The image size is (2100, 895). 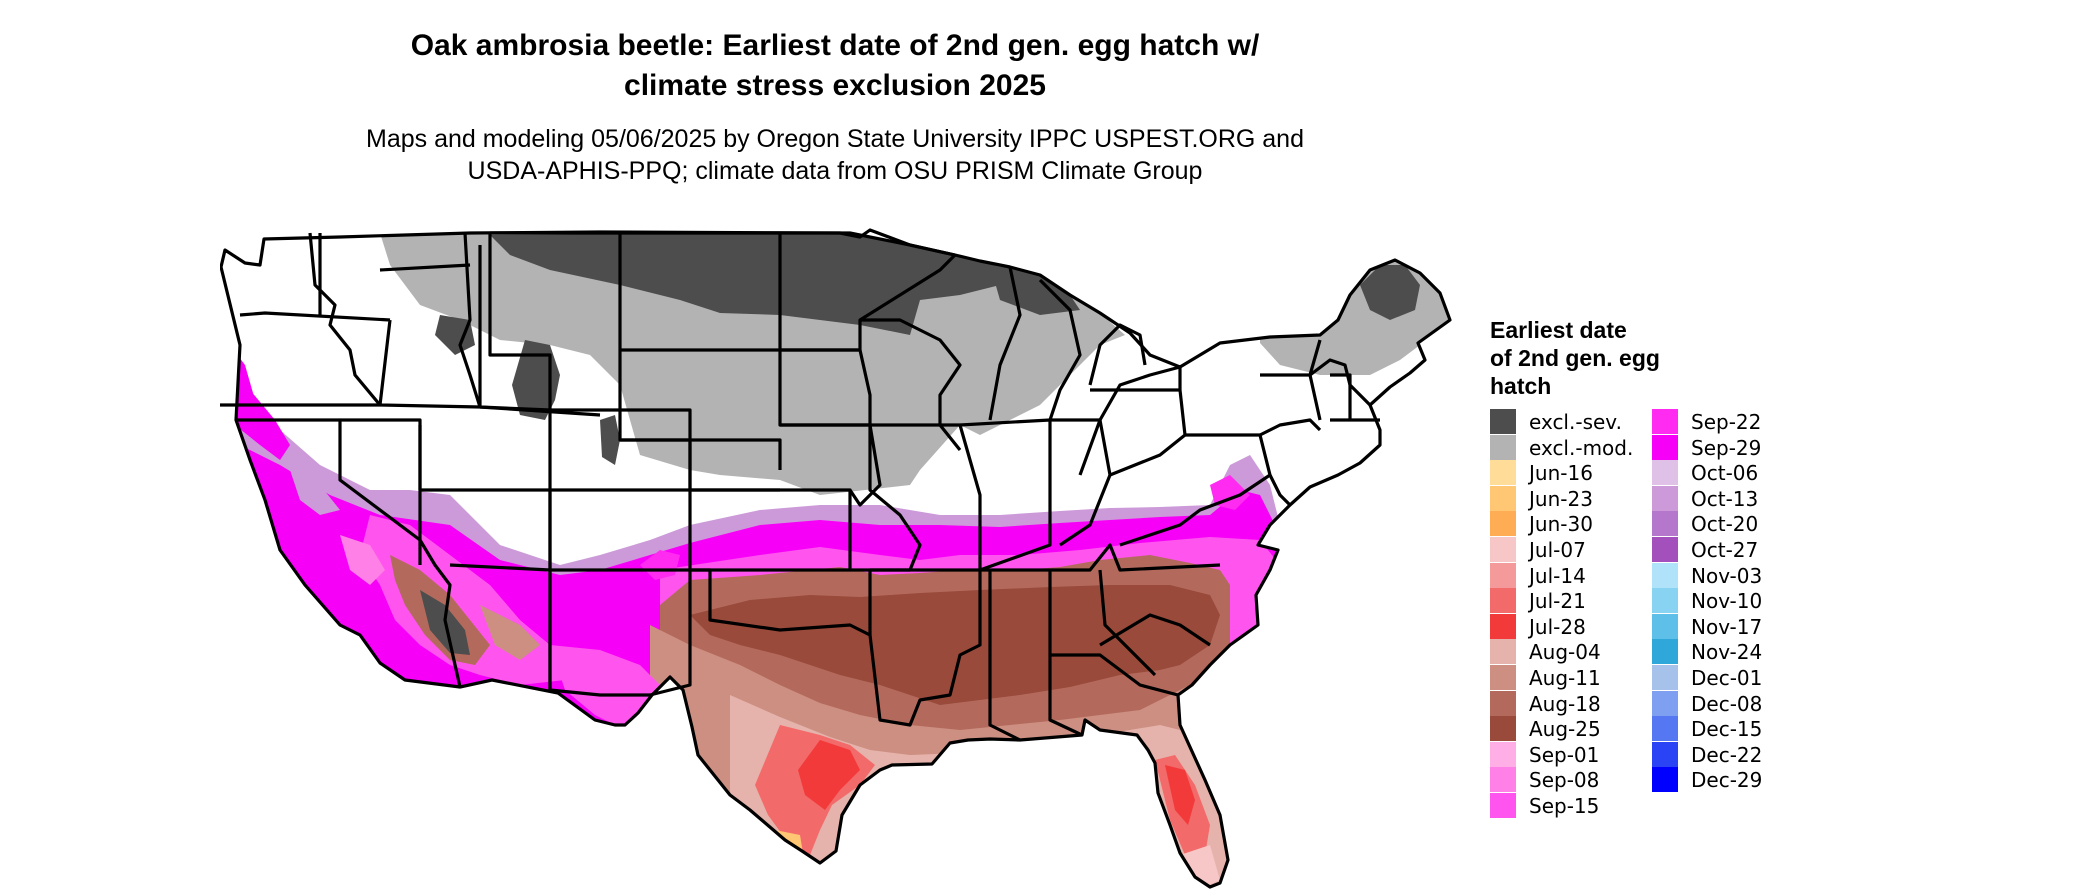 I want to click on legend-item: Jun-23, so click(x=1580, y=498).